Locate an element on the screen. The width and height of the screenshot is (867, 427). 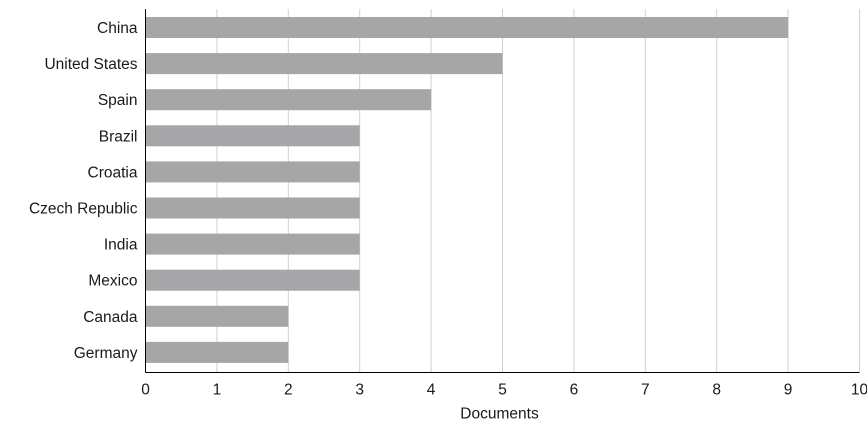
bar-czech-republic is located at coordinates (252, 208).